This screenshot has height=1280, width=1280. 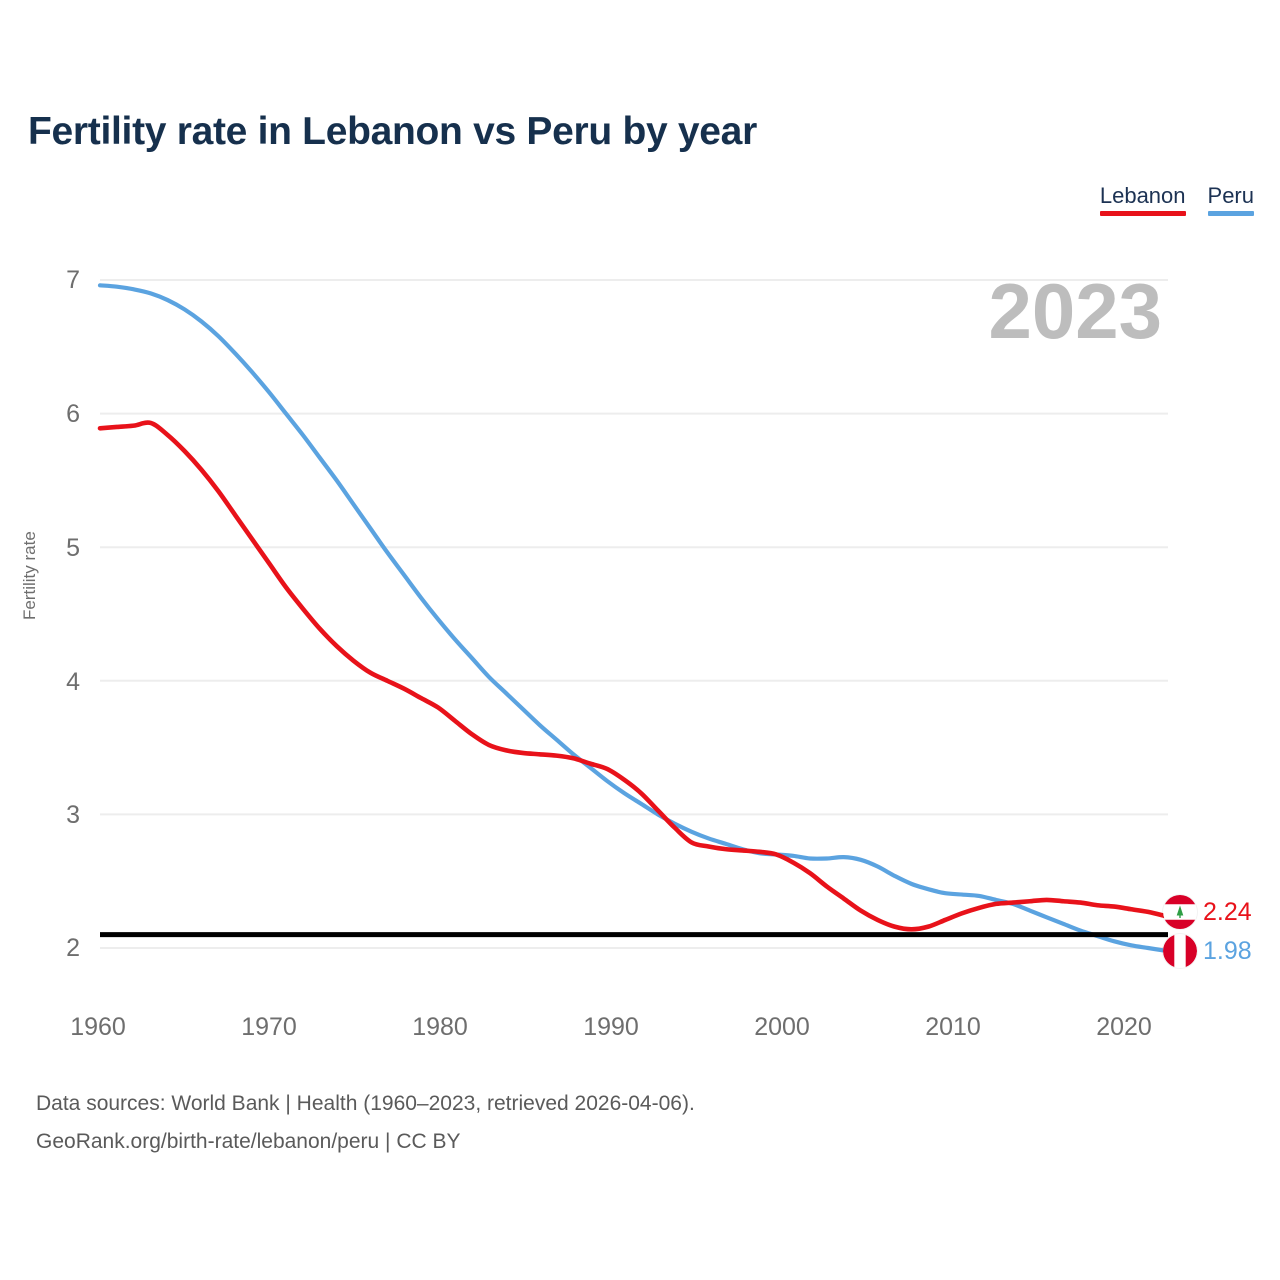 What do you see at coordinates (269, 1027) in the screenshot?
I see `x-axis-tick-1970: 1970` at bounding box center [269, 1027].